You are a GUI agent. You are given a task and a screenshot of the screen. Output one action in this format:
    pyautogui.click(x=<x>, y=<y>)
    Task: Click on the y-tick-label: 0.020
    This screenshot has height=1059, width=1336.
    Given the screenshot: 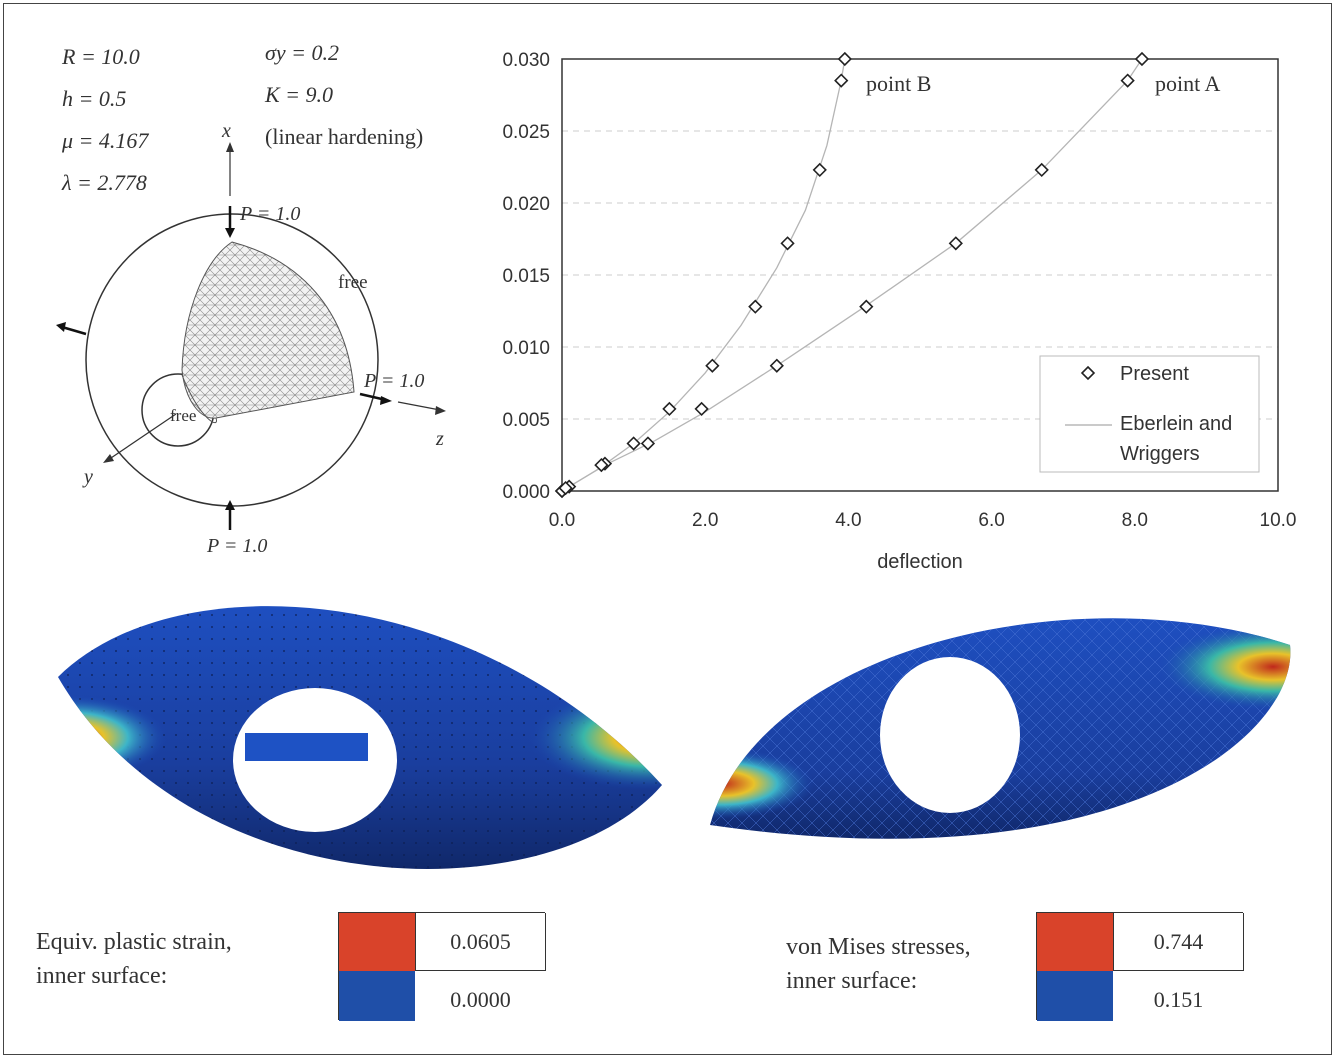 What is the action you would take?
    pyautogui.click(x=526, y=204)
    